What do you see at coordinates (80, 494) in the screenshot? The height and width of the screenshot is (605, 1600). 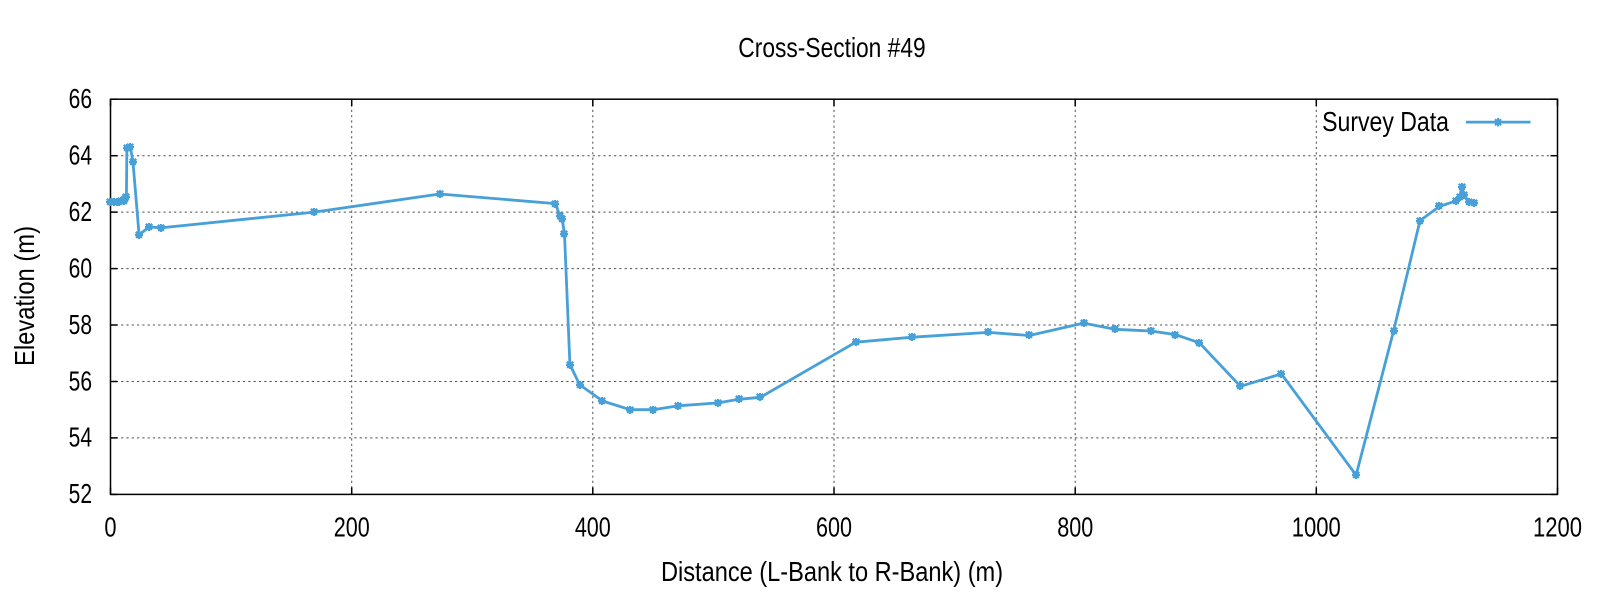 I see `svg-text: 52` at bounding box center [80, 494].